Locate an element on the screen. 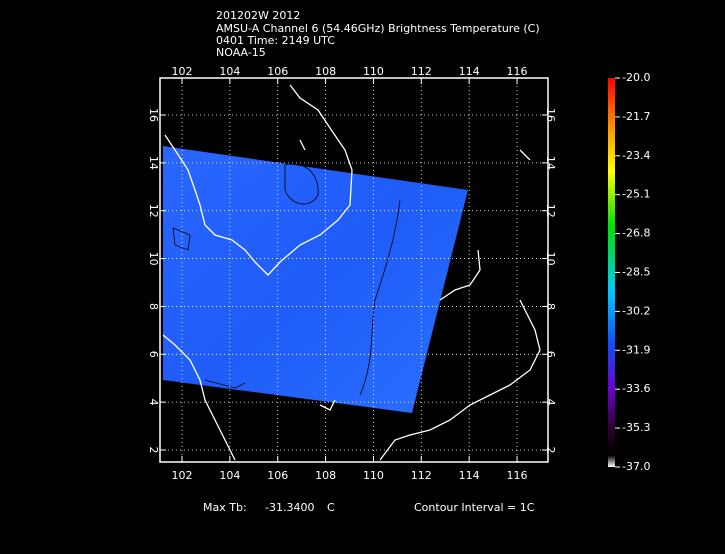 The height and width of the screenshot is (554, 725). title-line: NOAA-15 is located at coordinates (241, 52).